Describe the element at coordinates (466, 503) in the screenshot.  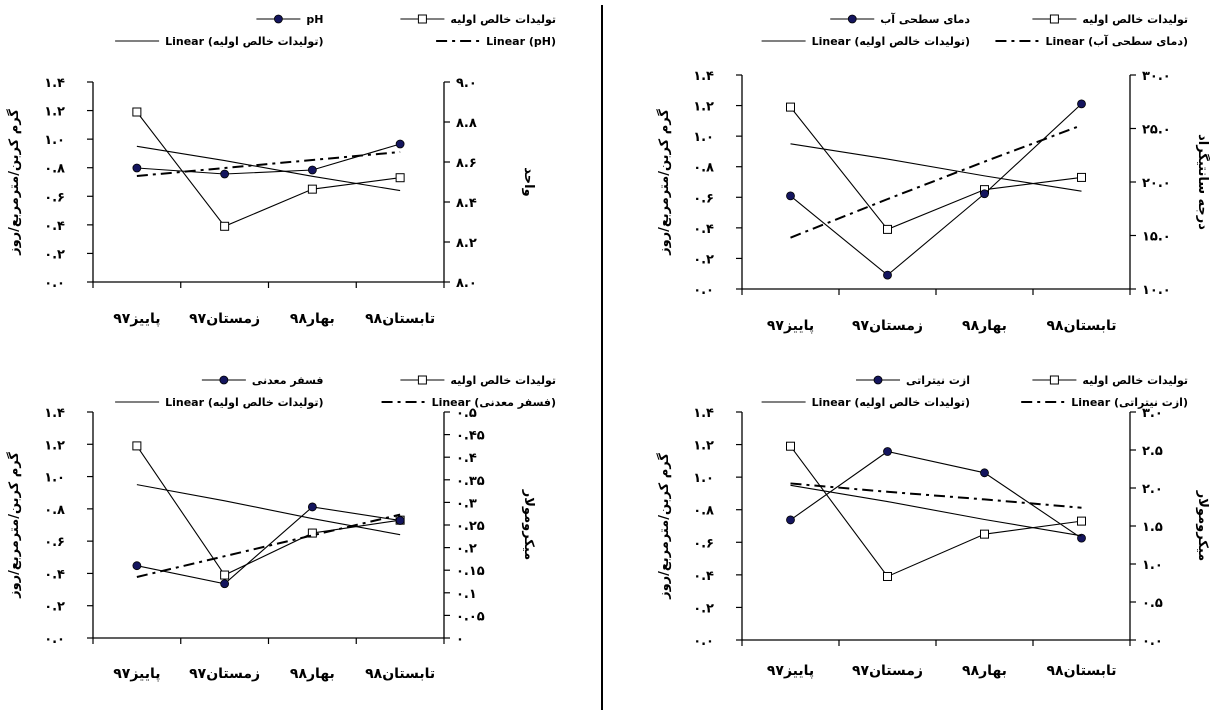
I see `y-tick-label-right: ۰.۳` at that location.